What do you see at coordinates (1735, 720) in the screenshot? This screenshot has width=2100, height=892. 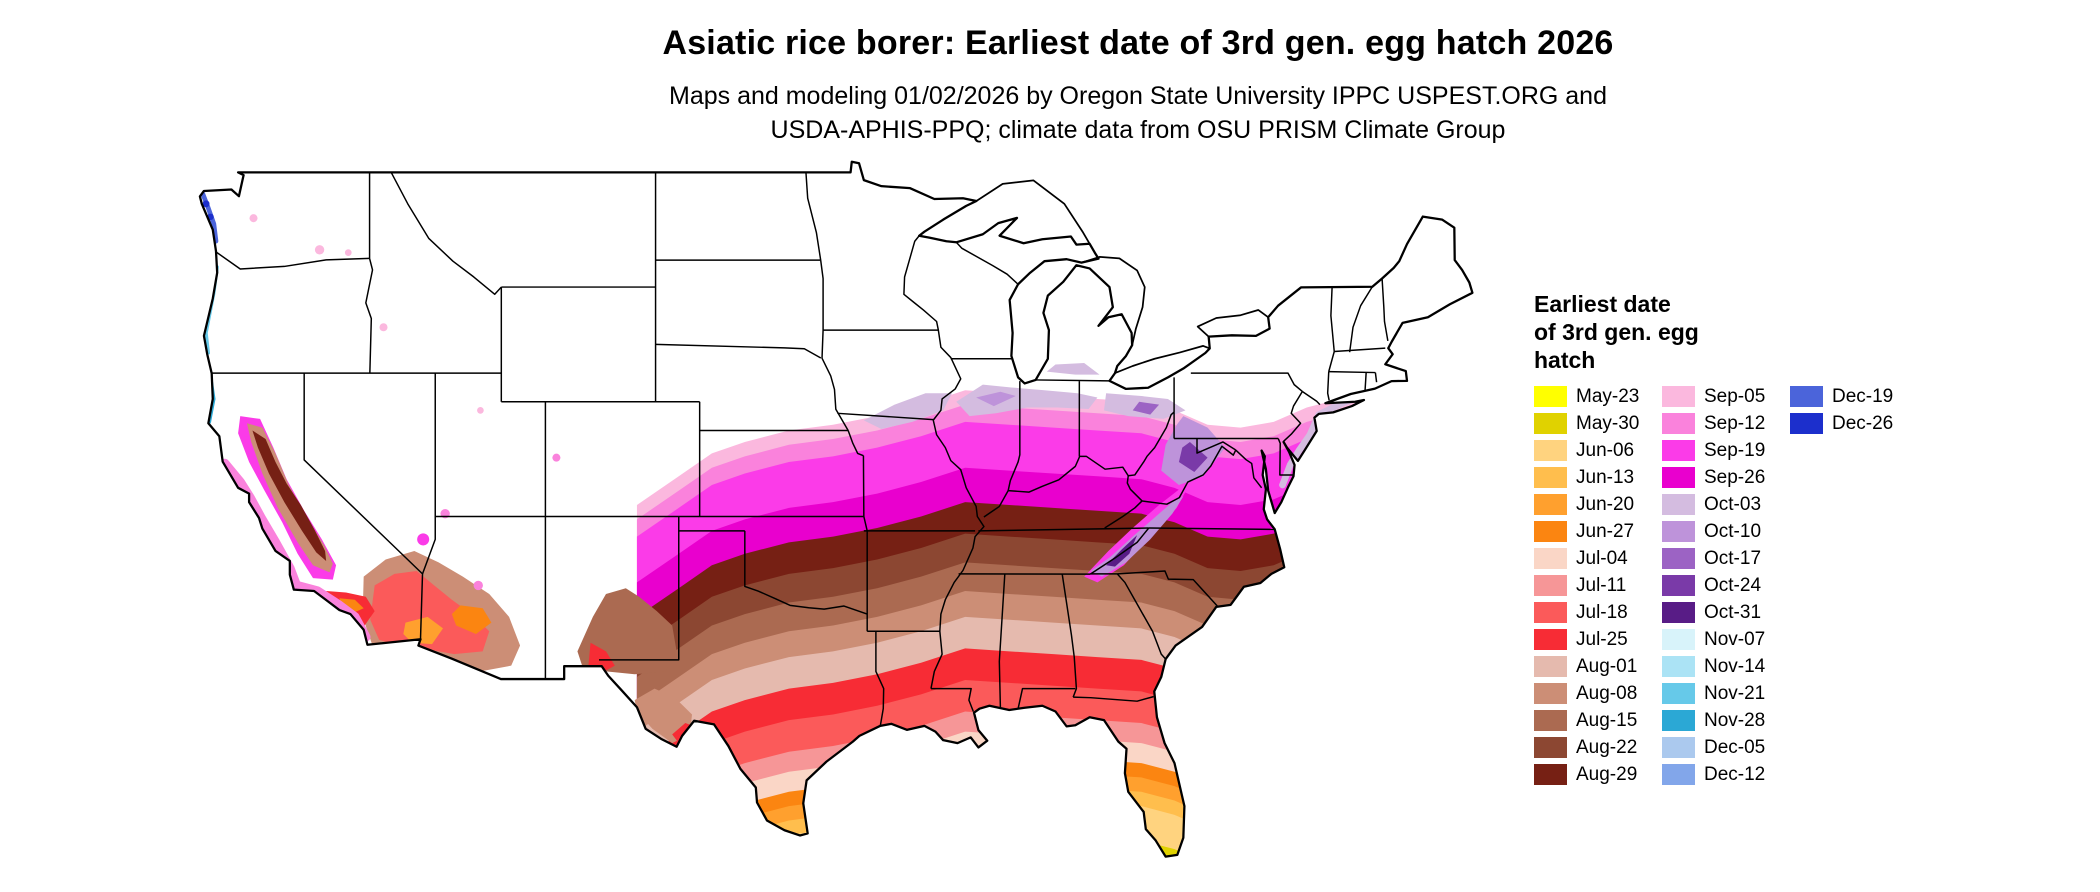 I see `legend-label: Nov-28` at bounding box center [1735, 720].